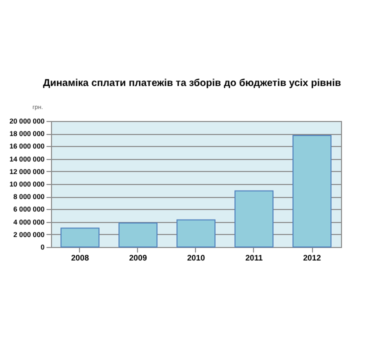 This screenshot has height=342, width=366. What do you see at coordinates (312, 258) in the screenshot?
I see `x-tick-label: 2012` at bounding box center [312, 258].